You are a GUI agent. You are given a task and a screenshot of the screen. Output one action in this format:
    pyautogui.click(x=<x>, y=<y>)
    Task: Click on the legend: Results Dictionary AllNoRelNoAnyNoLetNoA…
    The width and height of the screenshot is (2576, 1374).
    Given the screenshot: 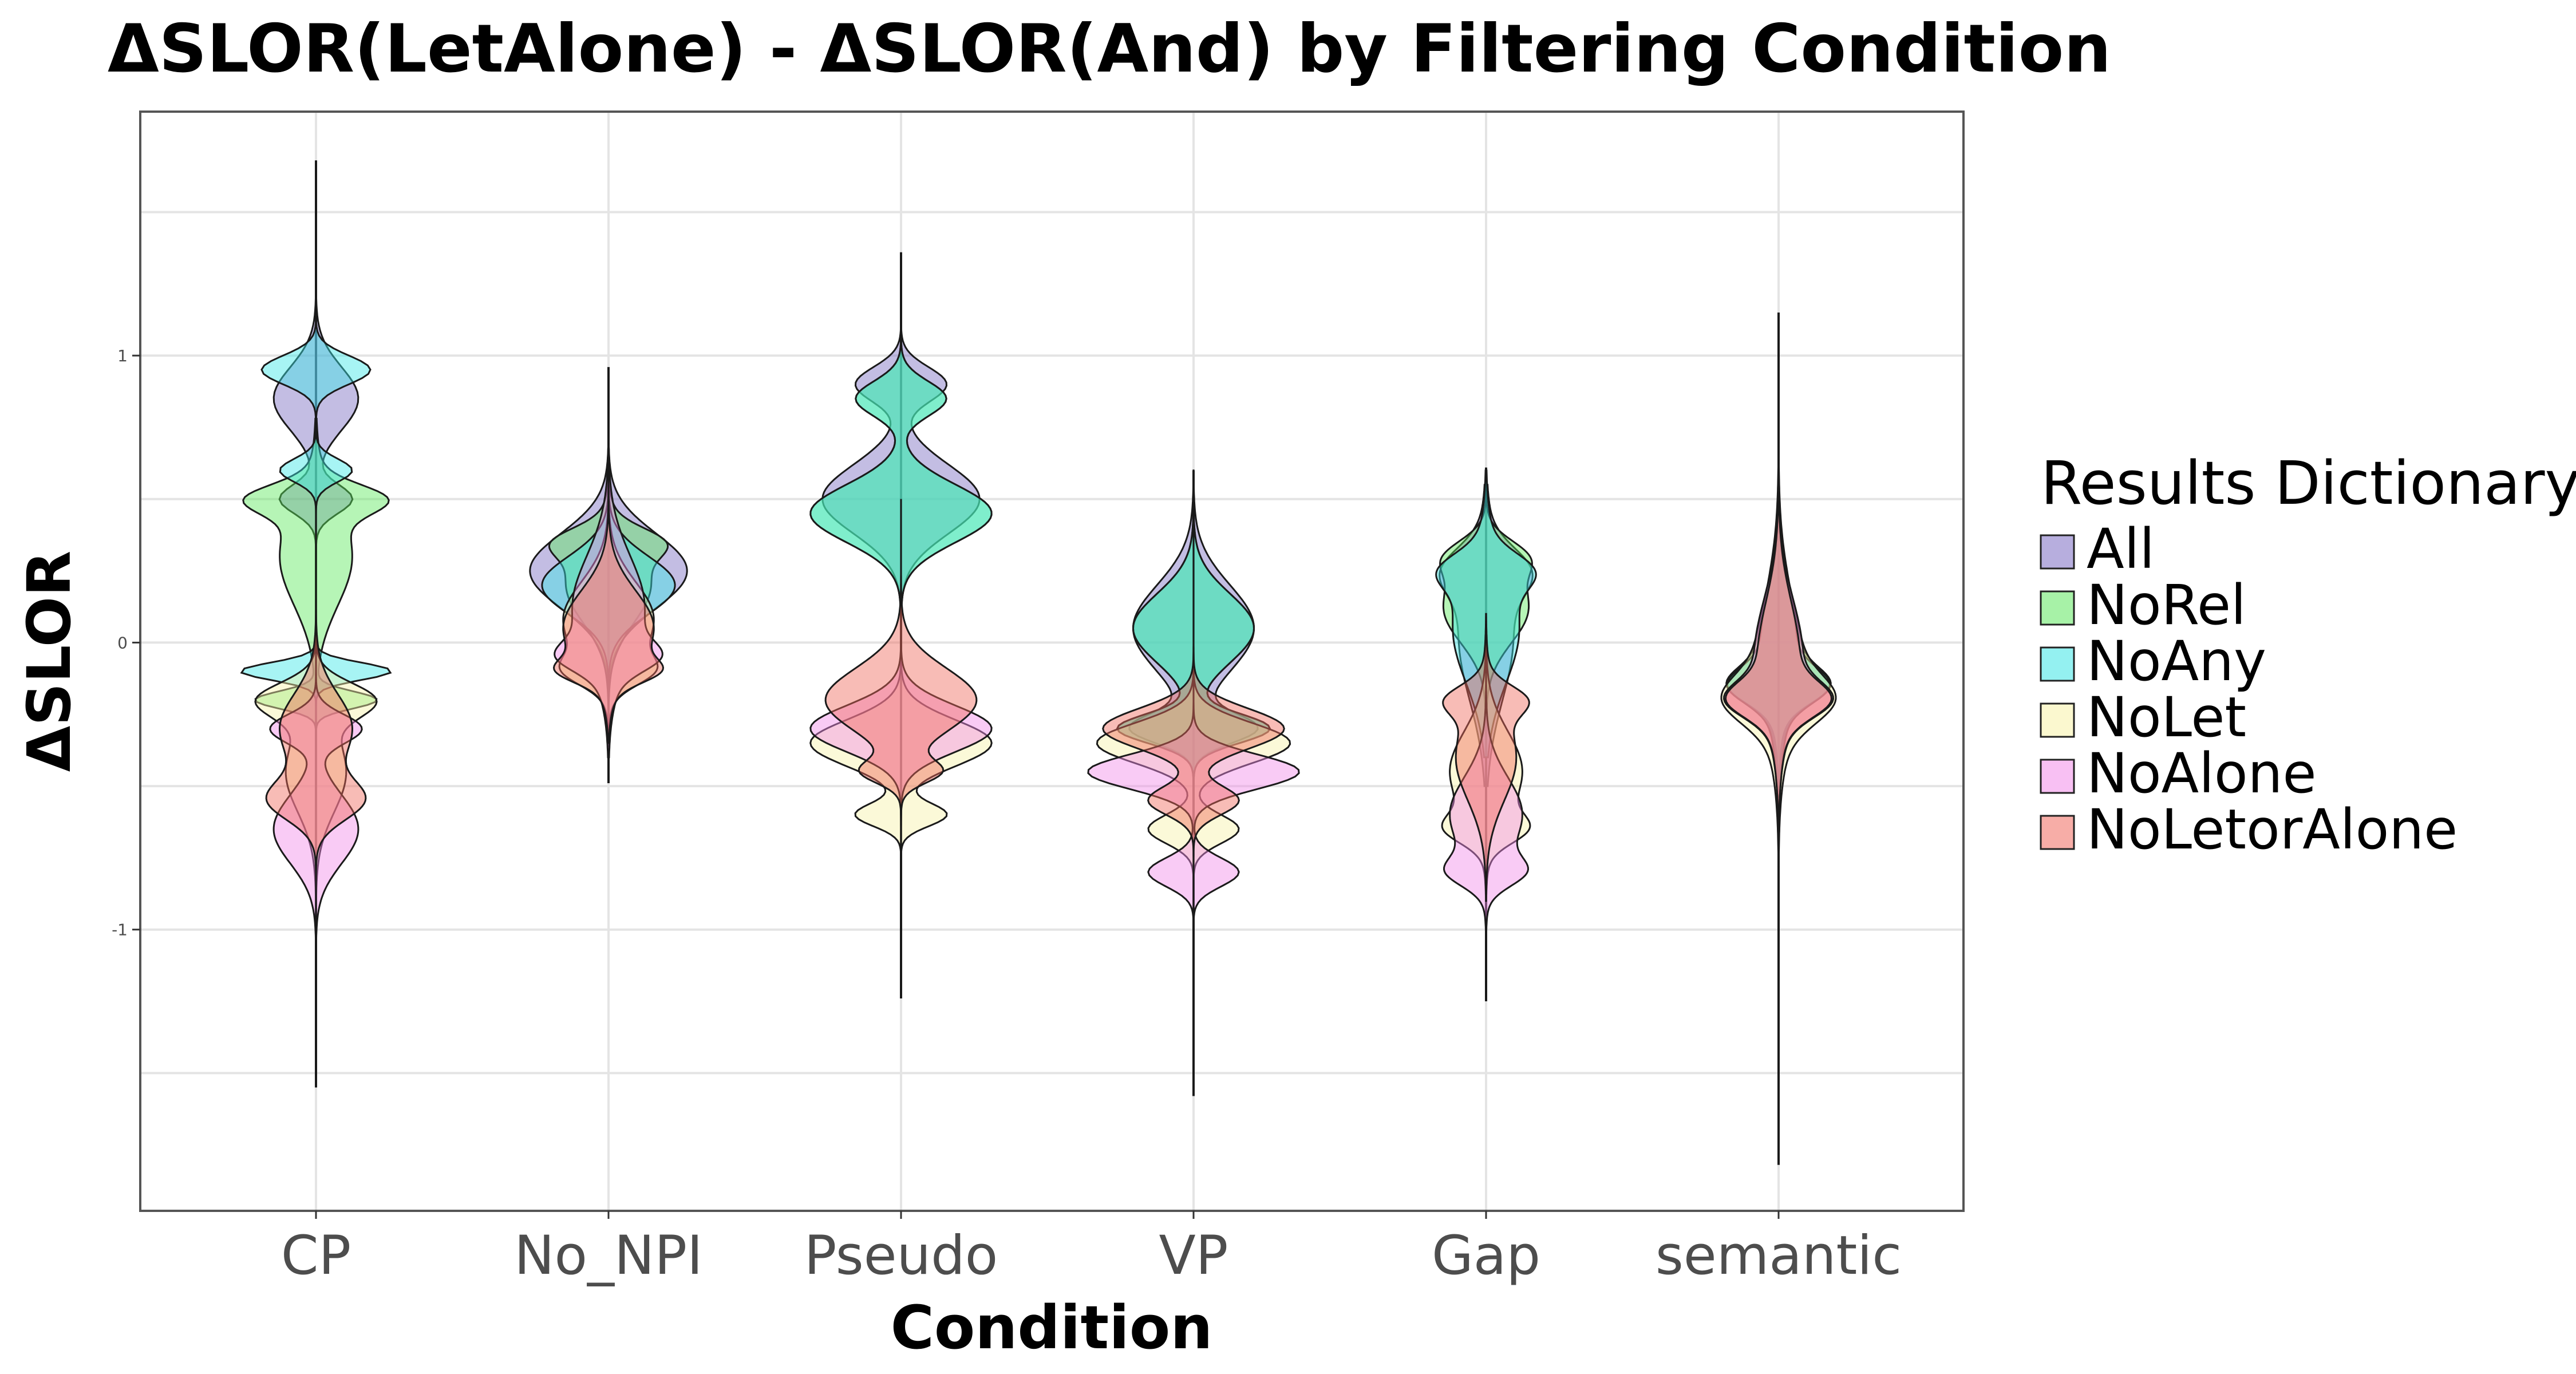 What is the action you would take?
    pyautogui.click(x=2308, y=655)
    